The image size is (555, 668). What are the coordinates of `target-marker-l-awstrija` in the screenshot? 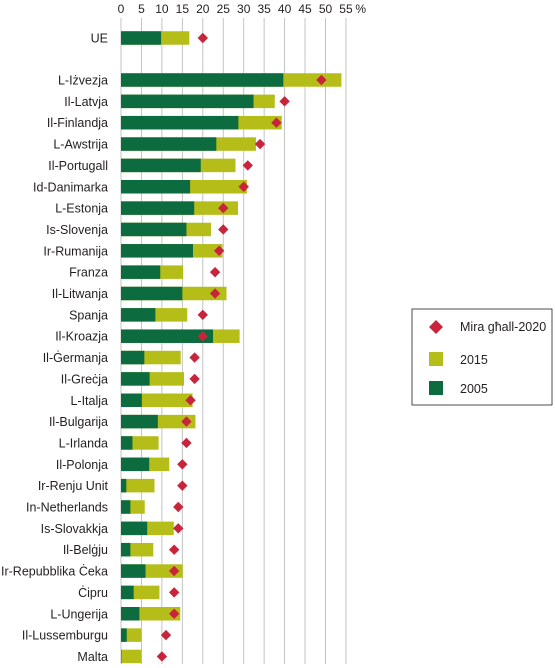 It's located at (260, 144).